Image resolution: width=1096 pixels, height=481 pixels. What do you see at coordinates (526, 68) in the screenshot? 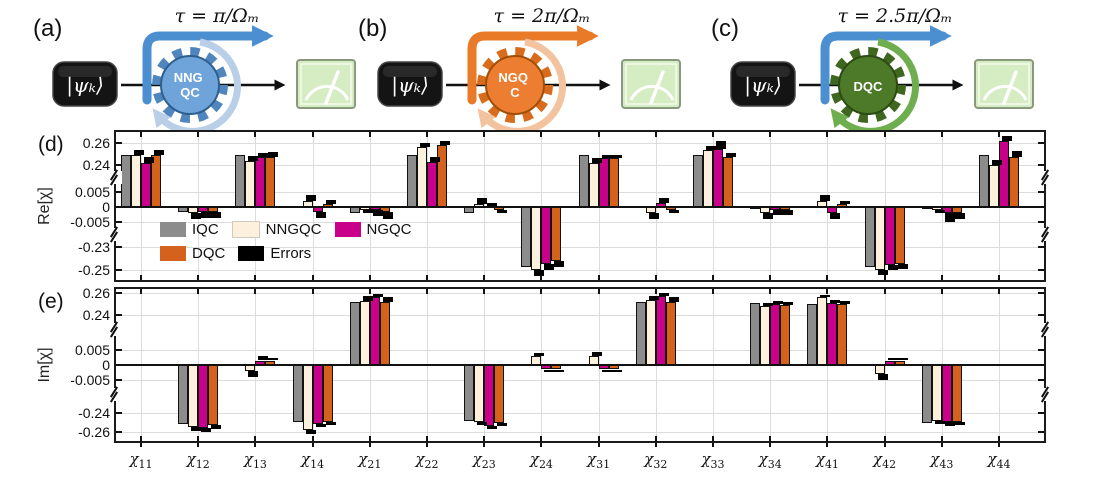
I see `diagram-b: (b) τ = 2π/Ωₘ NGQ C |ψₖ⟩` at bounding box center [526, 68].